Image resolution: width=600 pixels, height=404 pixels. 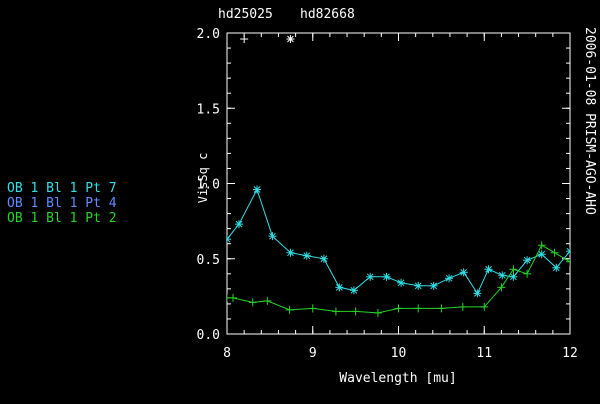 What do you see at coordinates (208, 109) in the screenshot?
I see `y-tick-label: 1.5` at bounding box center [208, 109].